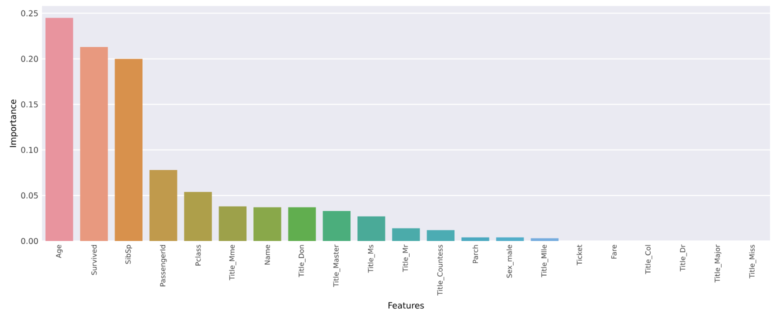  I want to click on y-tick-label: 0.10, so click(29, 149).